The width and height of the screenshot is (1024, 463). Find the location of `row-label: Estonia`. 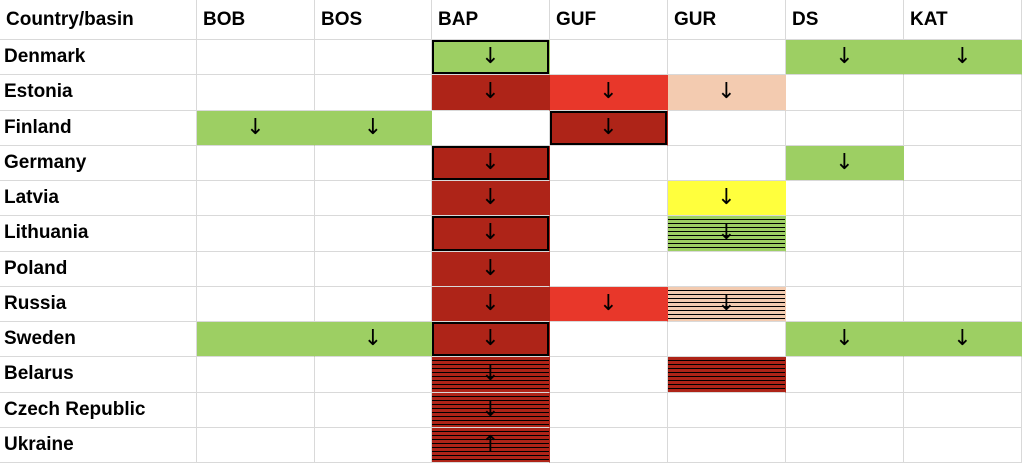

row-label: Estonia is located at coordinates (98, 93).